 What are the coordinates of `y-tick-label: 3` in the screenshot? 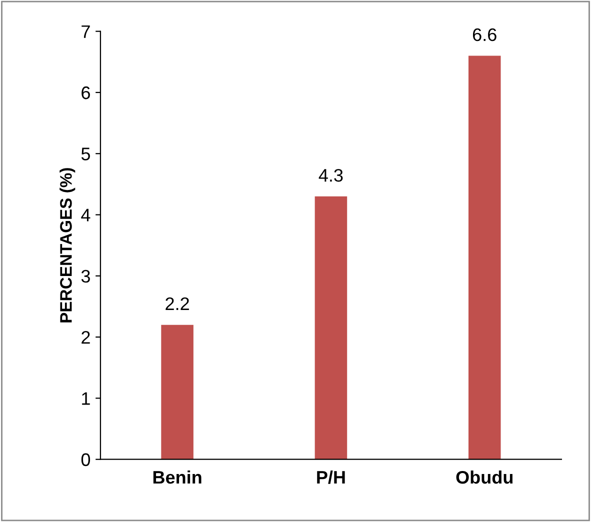 It's located at (85, 276).